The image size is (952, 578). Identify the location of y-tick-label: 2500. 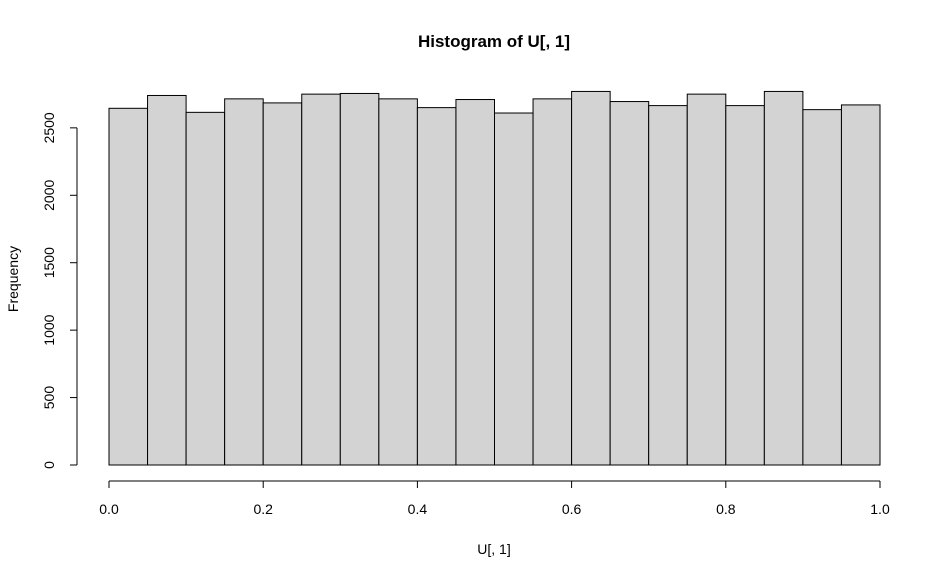
(49, 127).